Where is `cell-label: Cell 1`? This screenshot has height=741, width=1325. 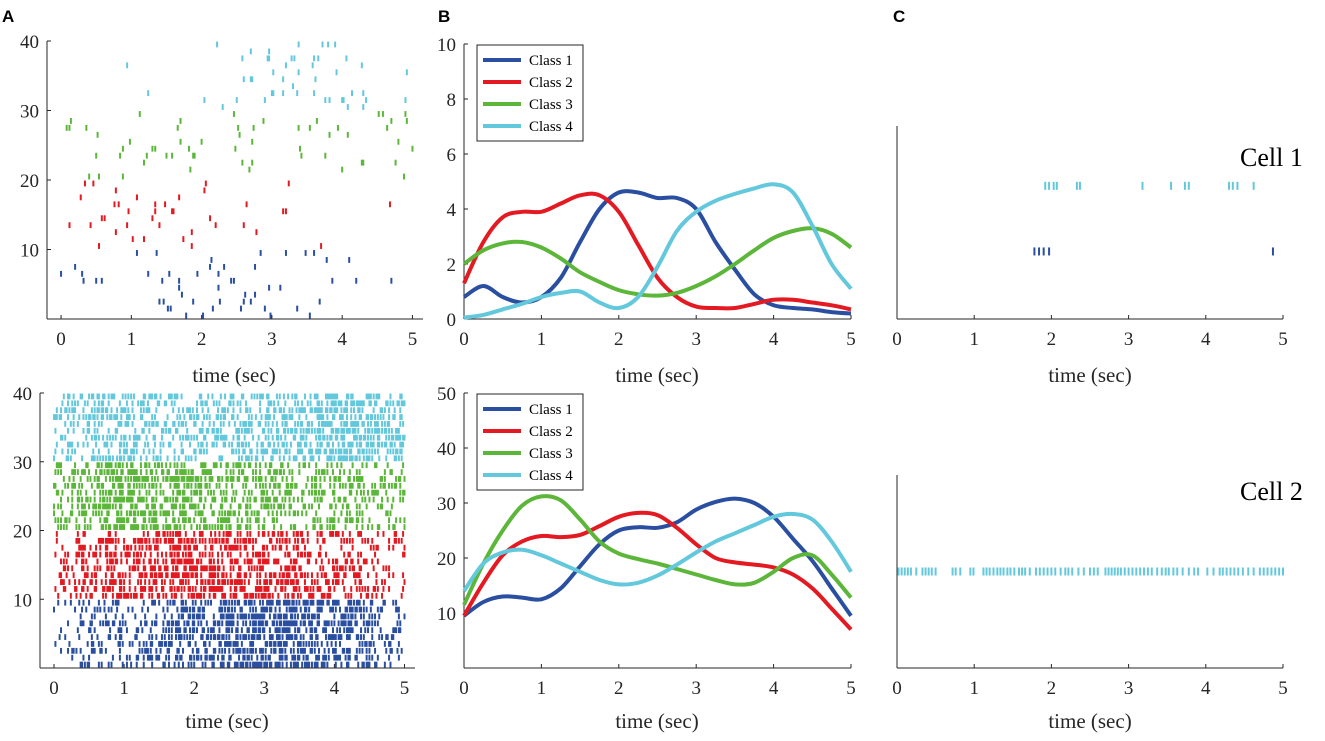
cell-label: Cell 1 is located at coordinates (1271, 157).